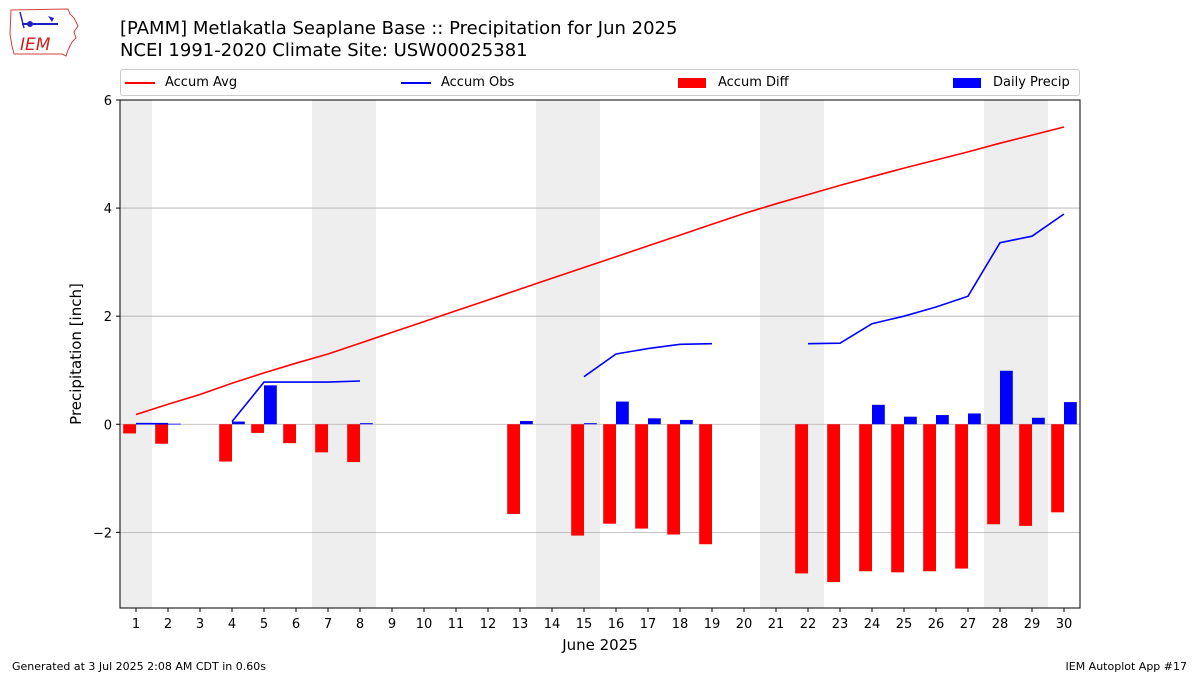 This screenshot has width=1200, height=675. I want to click on x-tick-label: 20, so click(744, 624).